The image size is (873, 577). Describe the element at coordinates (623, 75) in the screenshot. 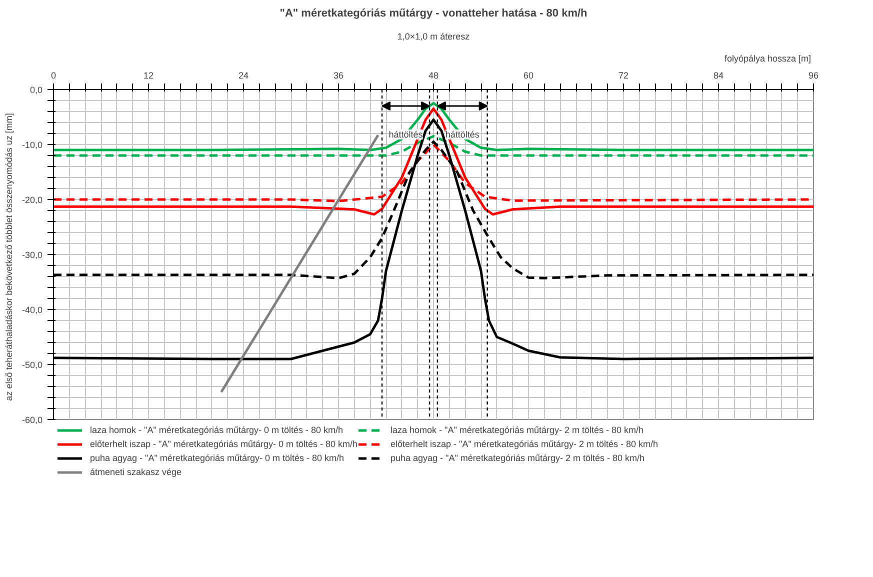

I see `x-tick-label: 72` at that location.